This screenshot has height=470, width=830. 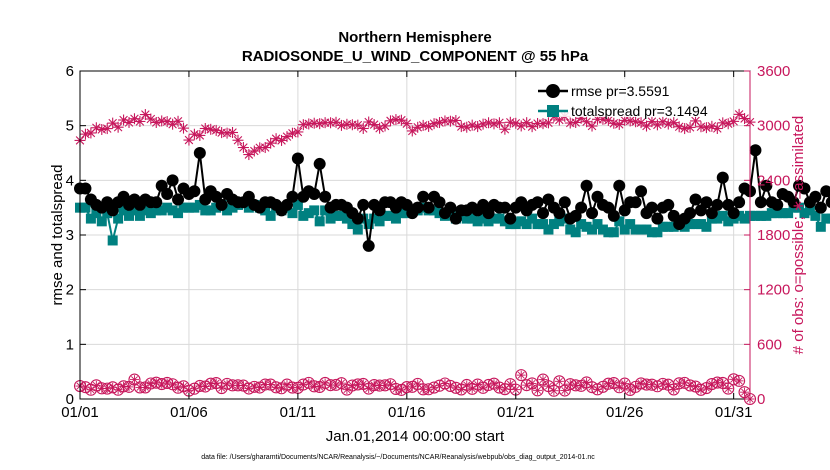 What do you see at coordinates (773, 290) in the screenshot?
I see `y-right-tick-label: 1200` at bounding box center [773, 290].